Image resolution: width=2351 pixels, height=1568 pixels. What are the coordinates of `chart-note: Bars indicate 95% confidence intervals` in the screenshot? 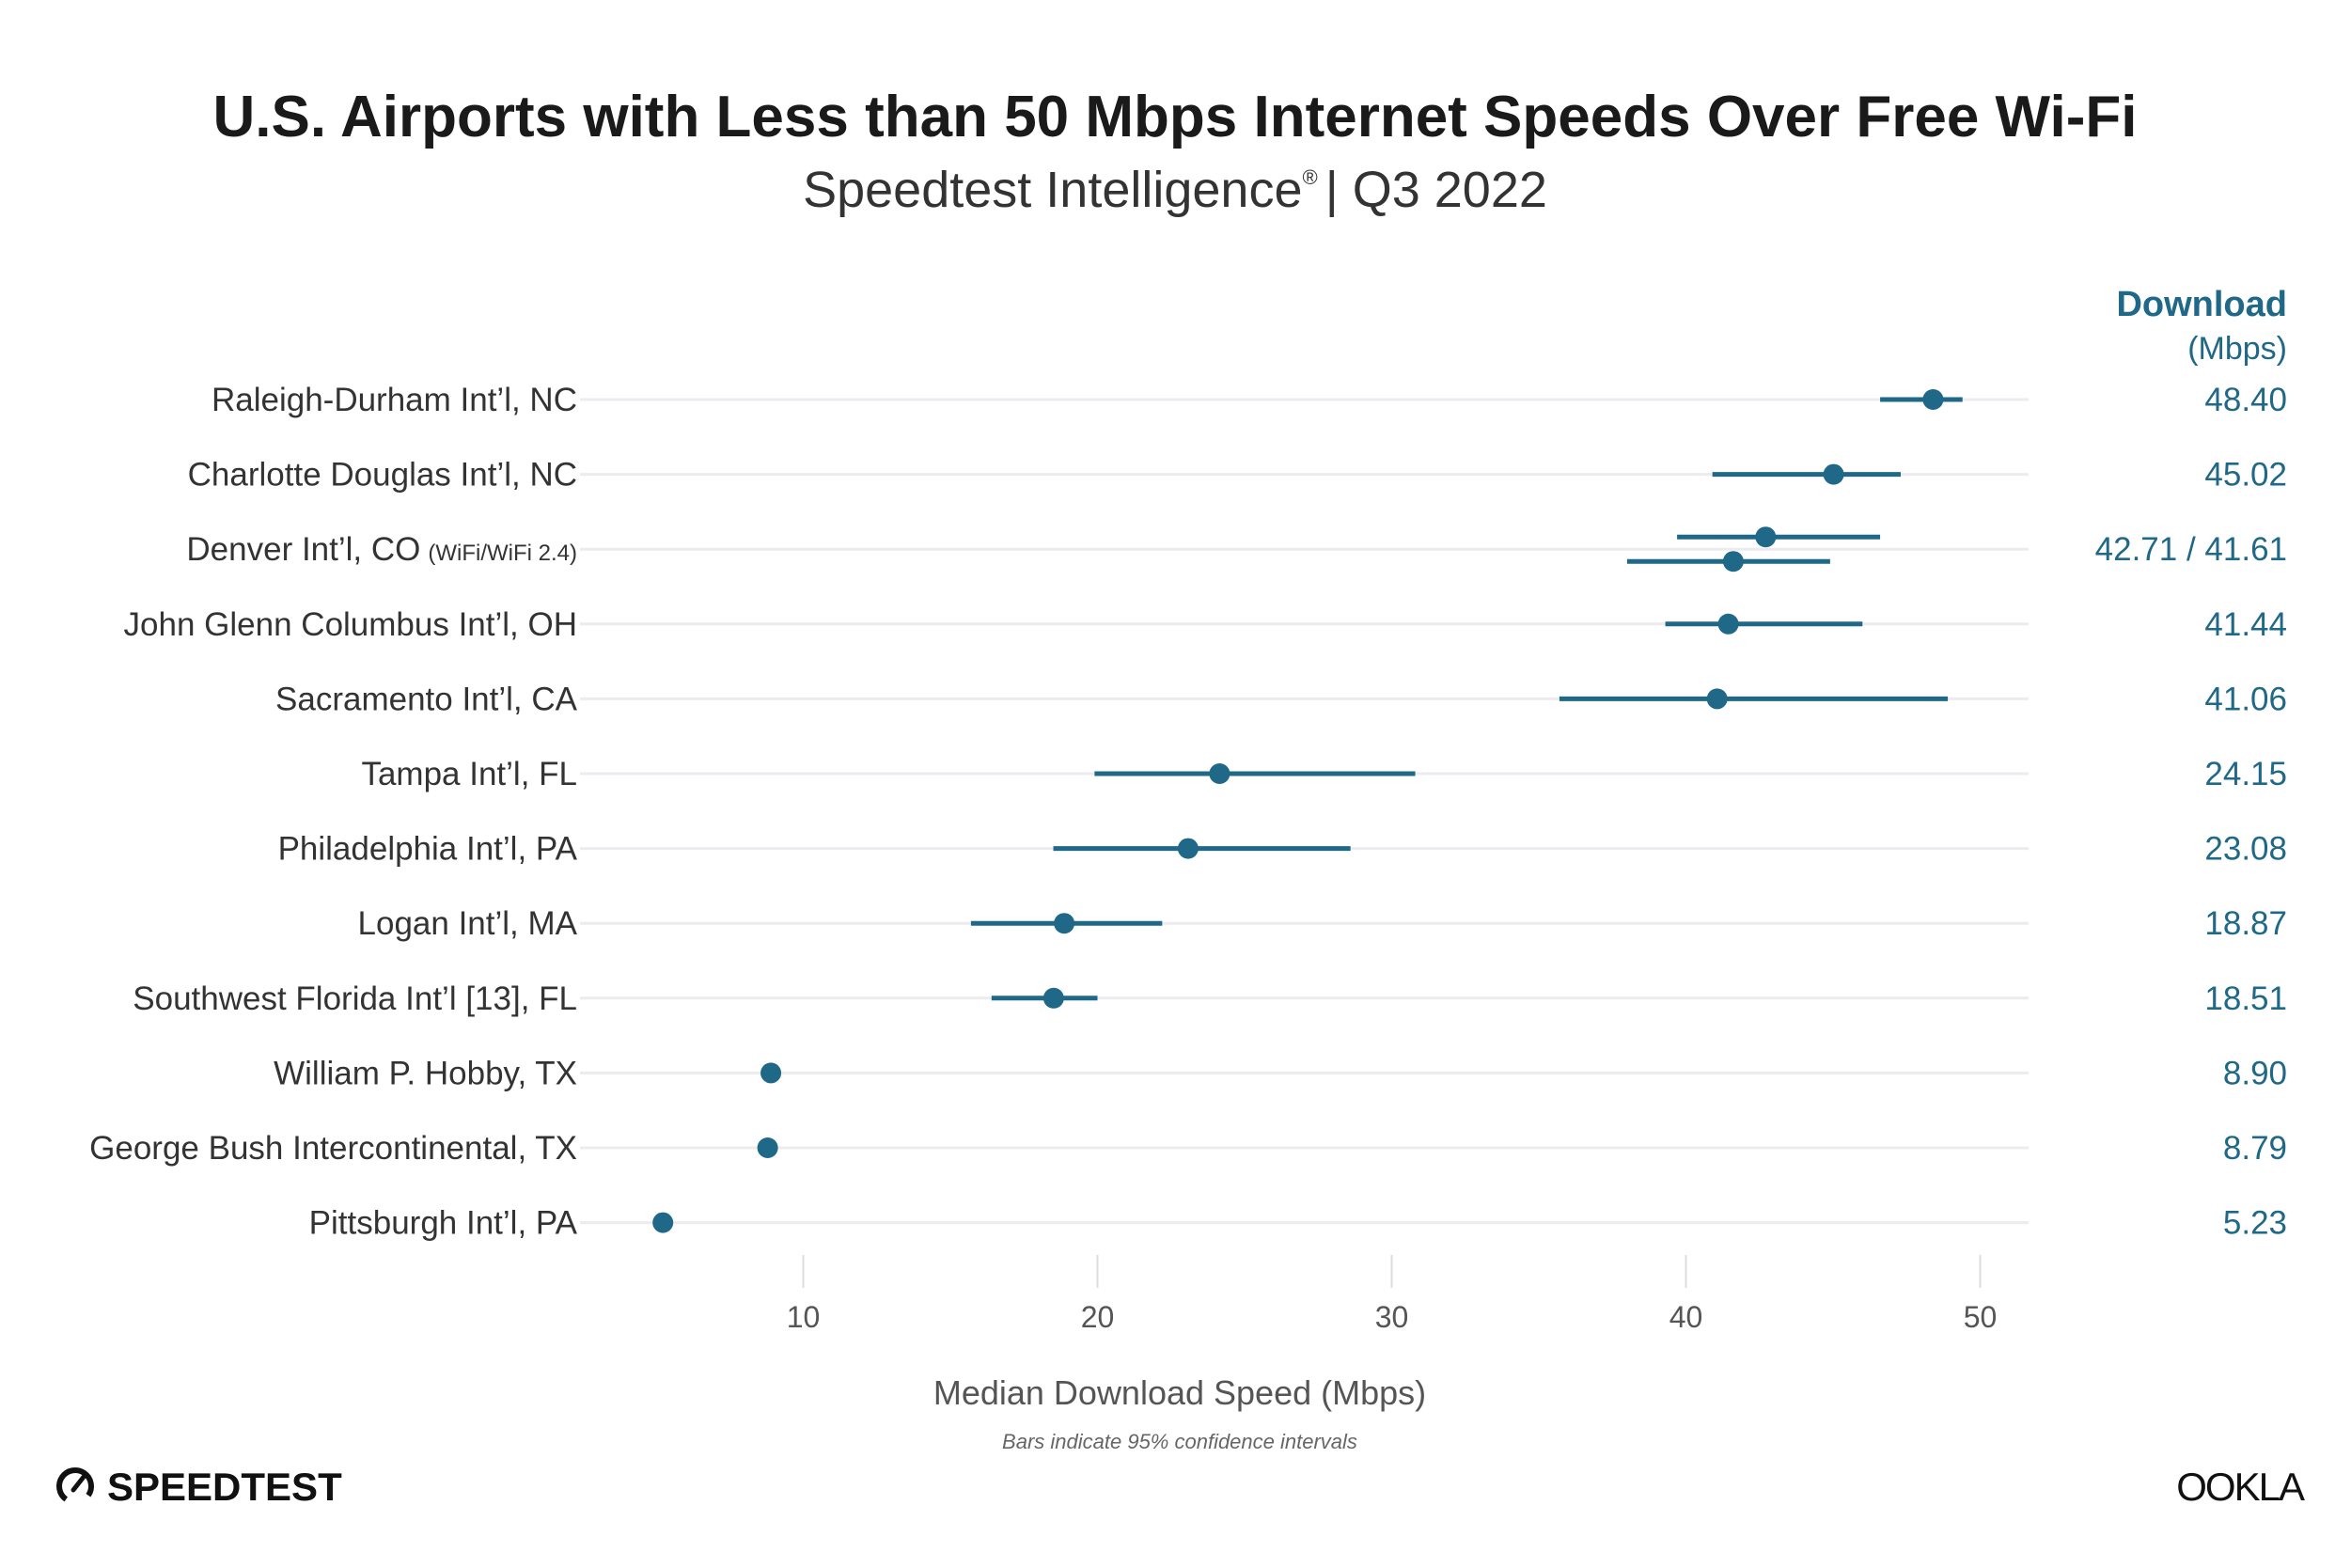 It's located at (1179, 1441).